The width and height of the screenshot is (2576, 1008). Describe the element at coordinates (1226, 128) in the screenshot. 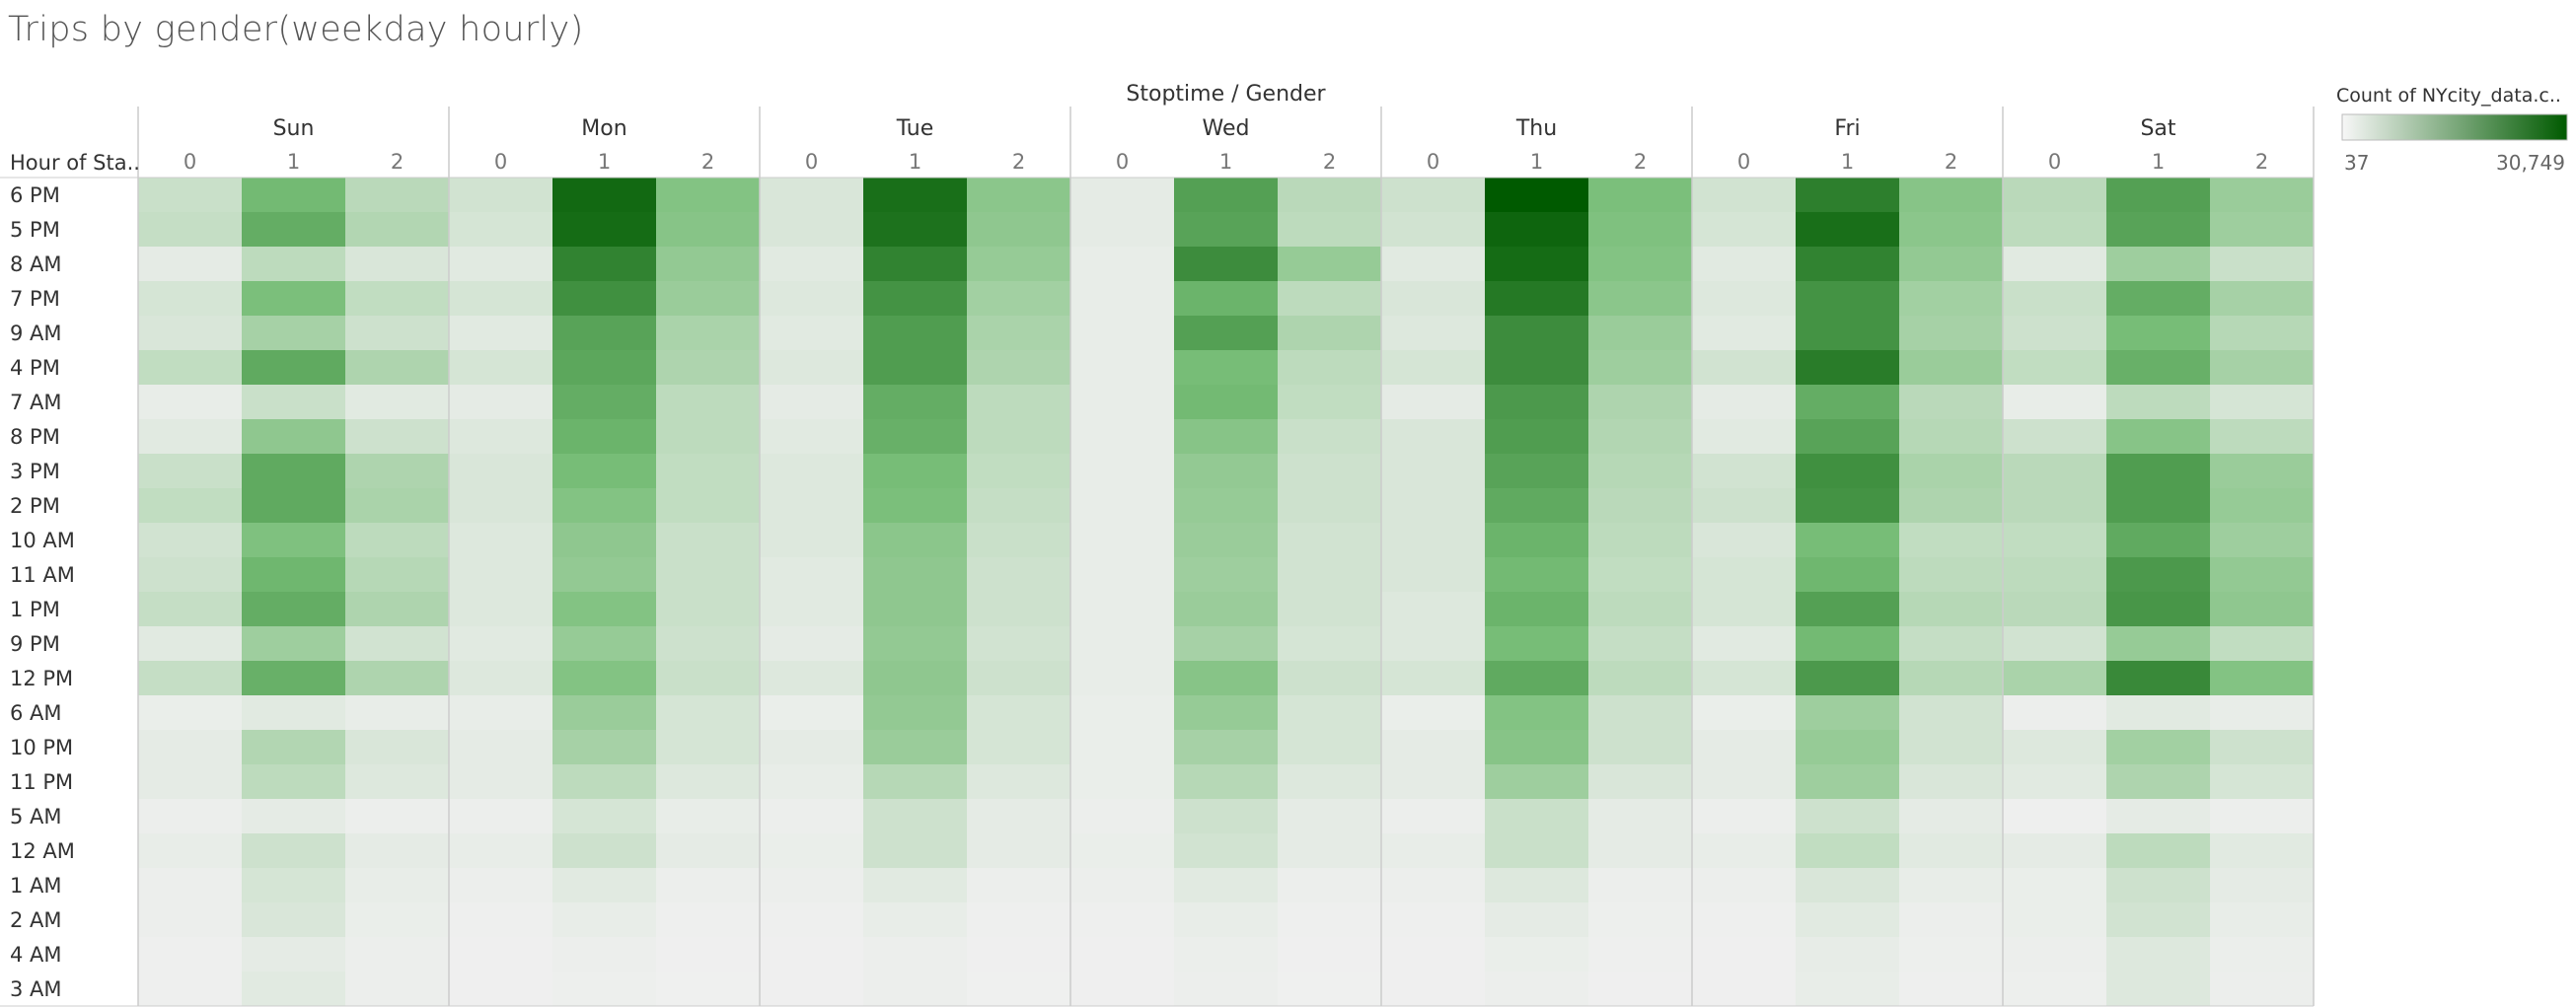

I see `day-label: Wed` at that location.